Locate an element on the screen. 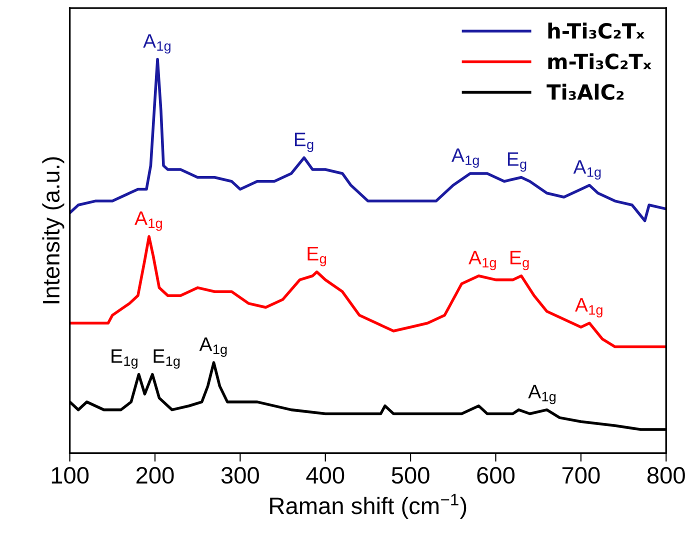  x-tick-label: 800 is located at coordinates (666, 475).